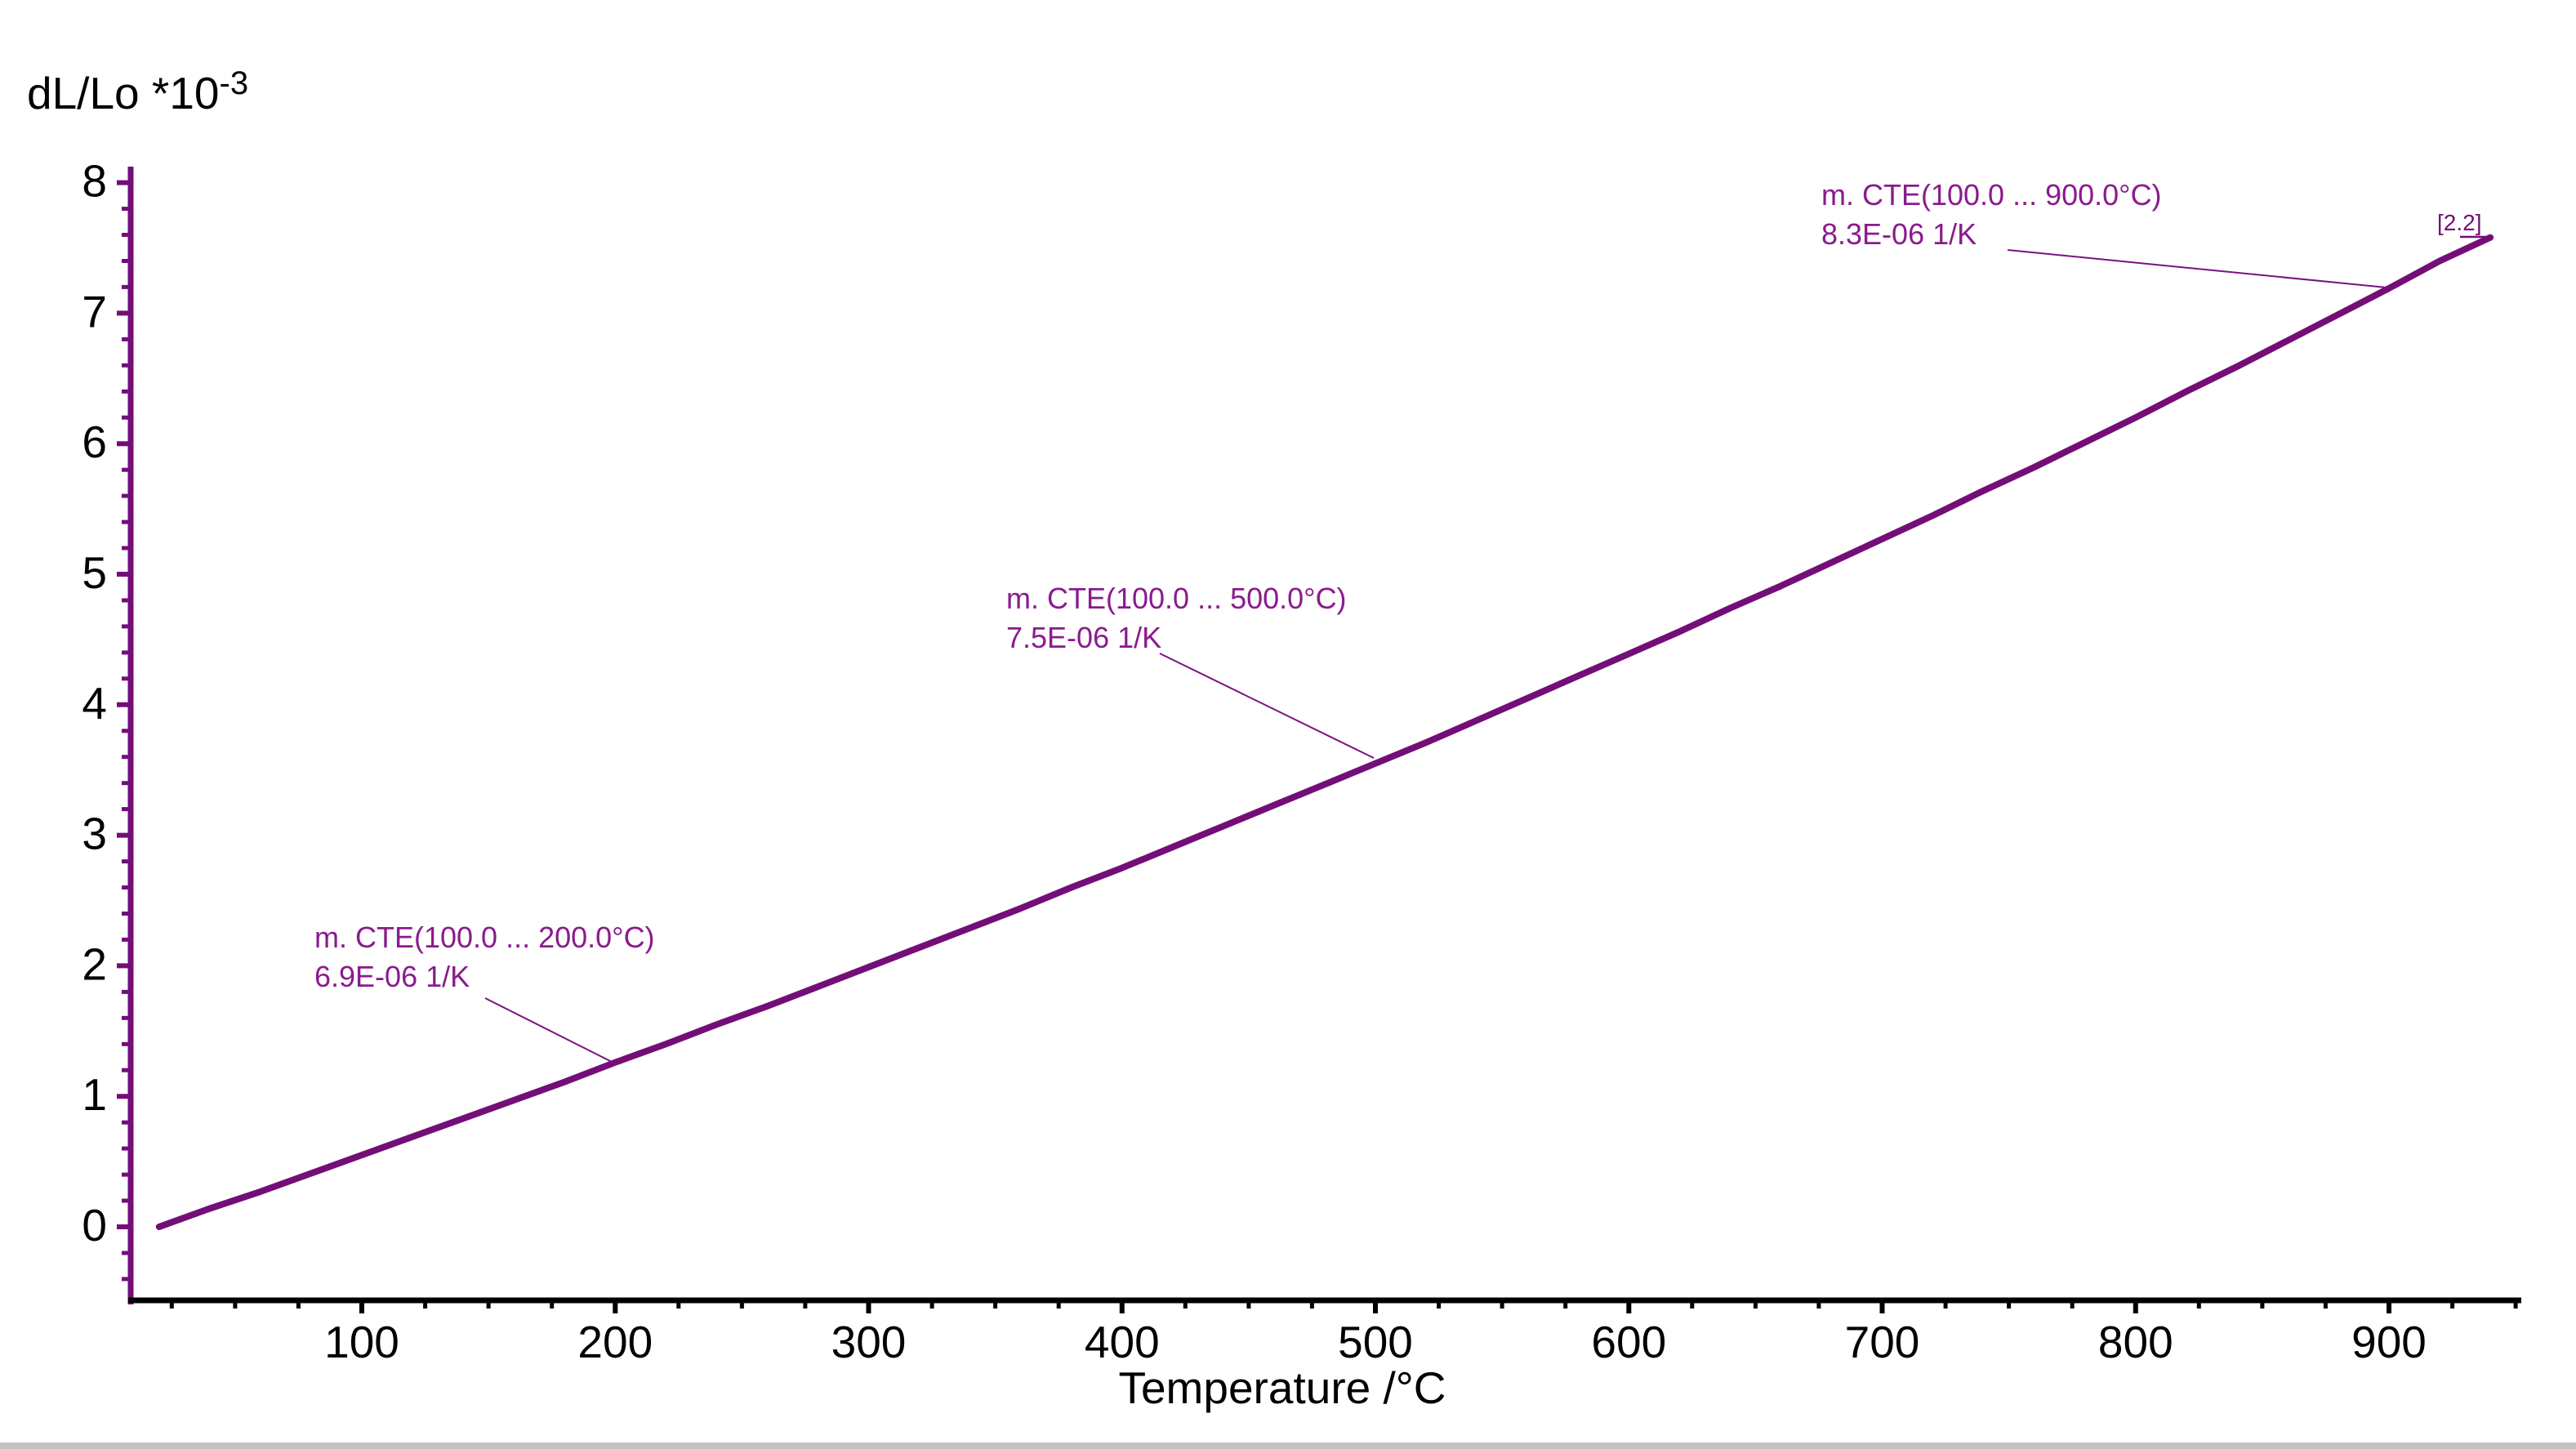 The image size is (2576, 1449). Describe the element at coordinates (1324, 1332) in the screenshot. I see `x-axis: 100 200 300 400 500 600 700 800 900` at that location.